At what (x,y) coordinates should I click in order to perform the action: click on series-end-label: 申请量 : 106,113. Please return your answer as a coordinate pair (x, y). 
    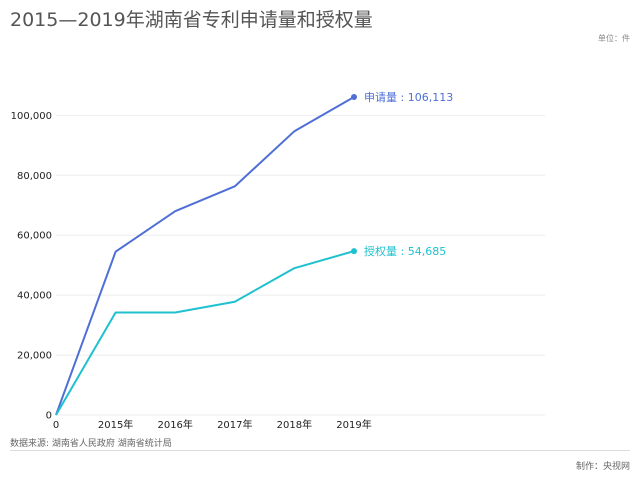
    Looking at the image, I should click on (408, 97).